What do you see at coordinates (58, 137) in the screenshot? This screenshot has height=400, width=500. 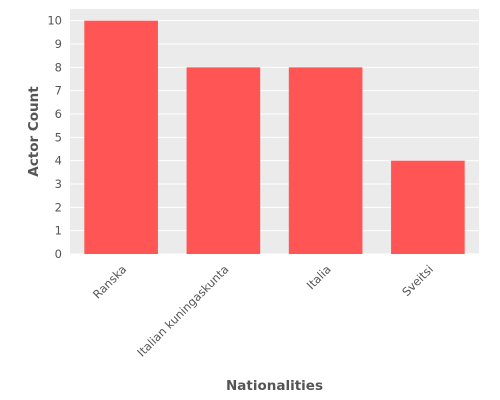 I see `y-tick-label: 5` at bounding box center [58, 137].